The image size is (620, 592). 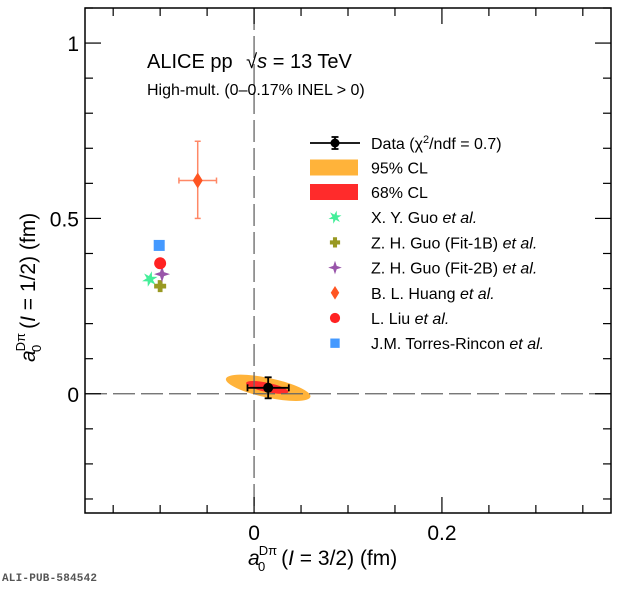 I want to click on point-l-liu, so click(x=160, y=263).